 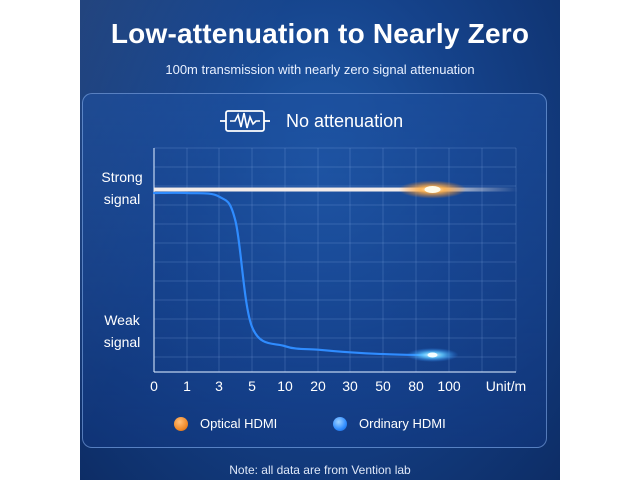 What do you see at coordinates (402, 423) in the screenshot?
I see `legend-label-ordinary: Ordinary HDMI` at bounding box center [402, 423].